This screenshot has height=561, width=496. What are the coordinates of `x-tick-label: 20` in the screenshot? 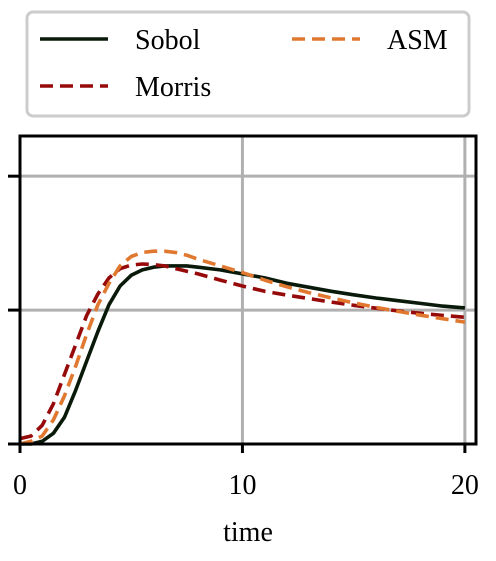 It's located at (465, 485).